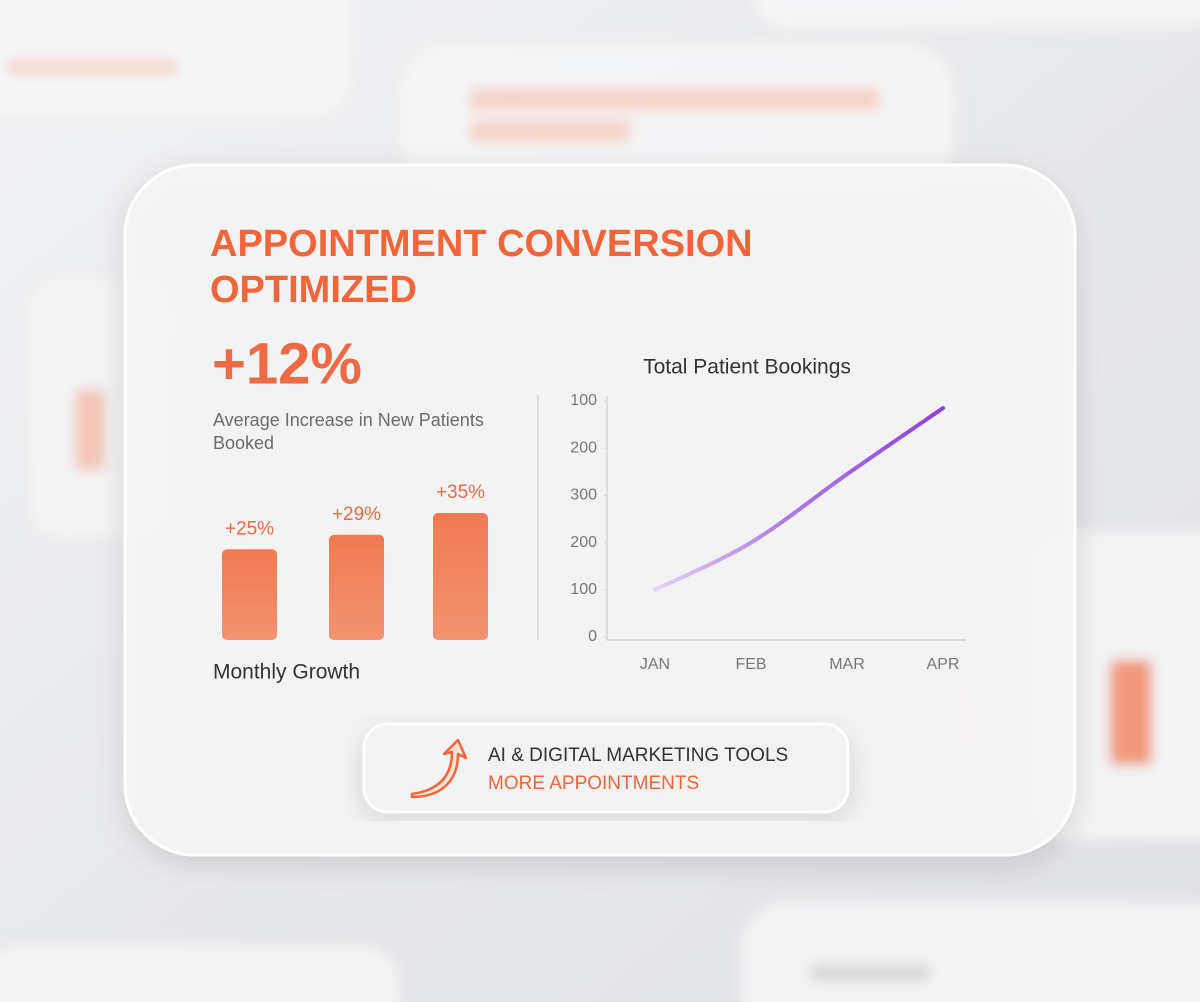 The image size is (1200, 1002). What do you see at coordinates (439, 768) in the screenshot?
I see `arrow-icon` at bounding box center [439, 768].